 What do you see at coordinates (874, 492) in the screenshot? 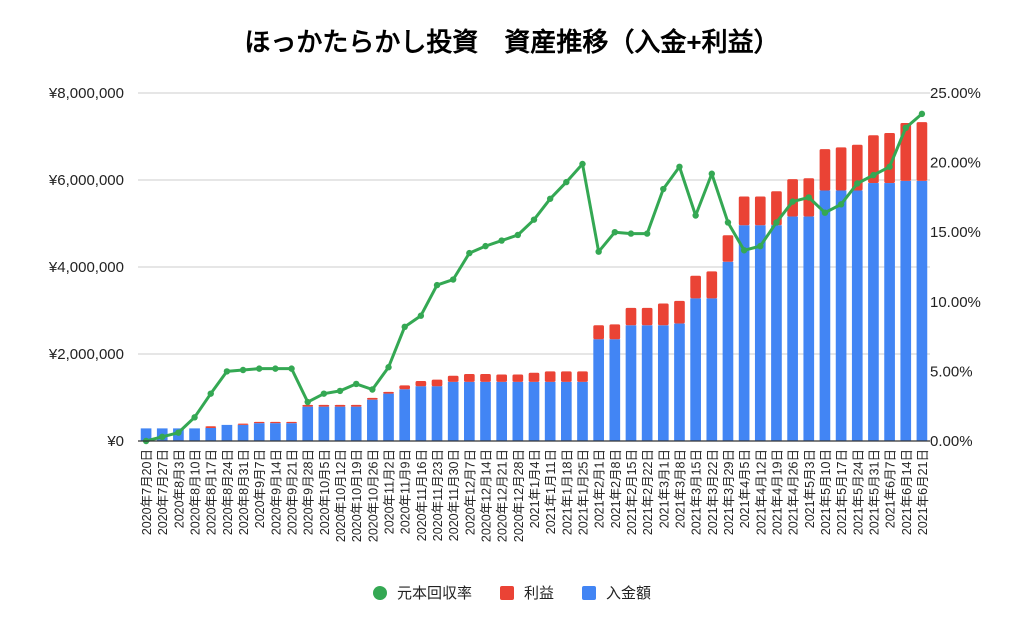
I see `x-tick-label: 2021年5月31日` at bounding box center [874, 492].